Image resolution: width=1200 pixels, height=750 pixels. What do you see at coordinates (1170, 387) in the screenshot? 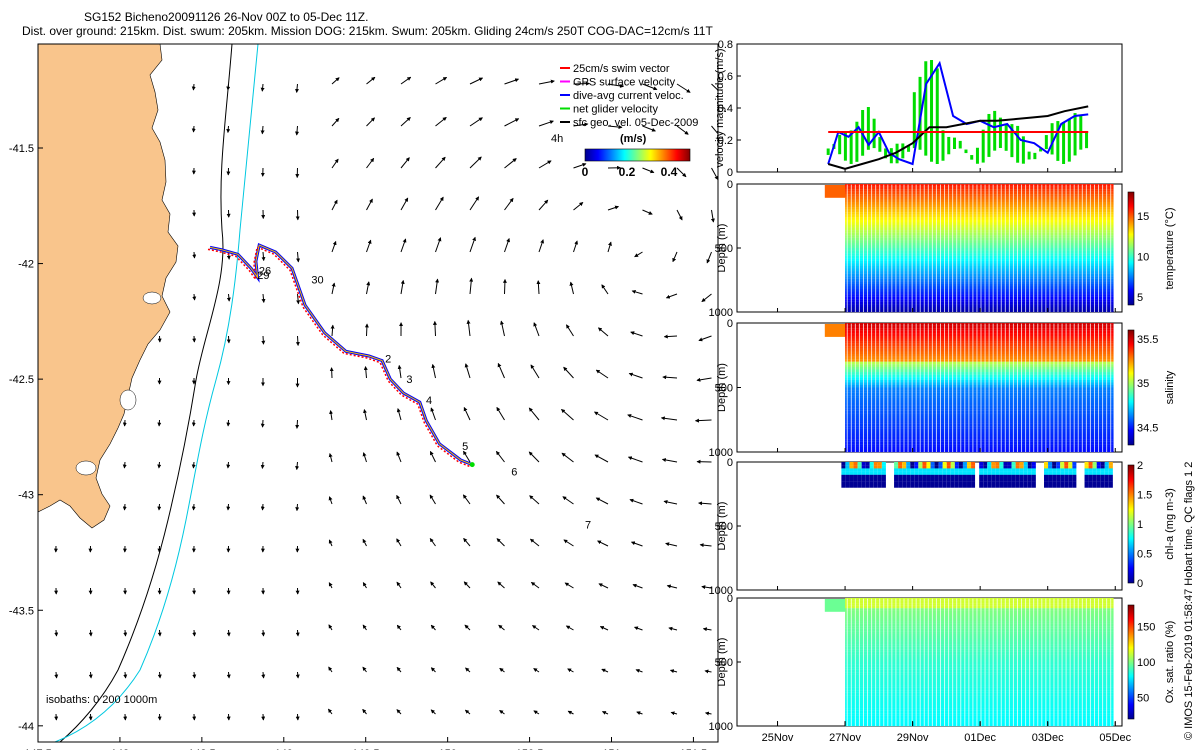
I see `section-ylabel: salinity` at bounding box center [1170, 387].